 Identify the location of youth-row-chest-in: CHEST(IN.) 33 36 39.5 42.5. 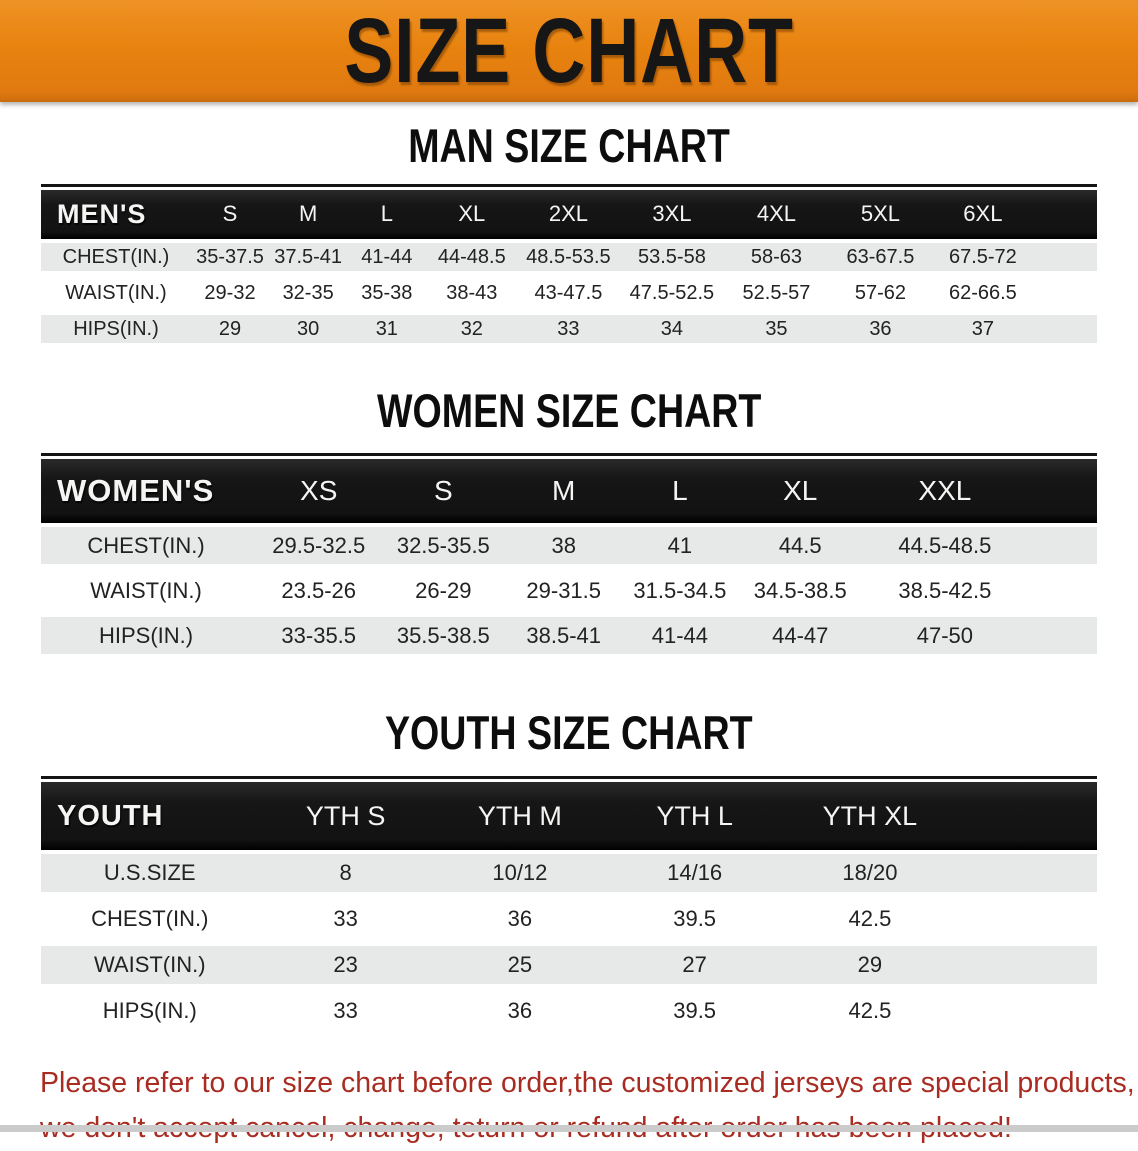
(569, 919).